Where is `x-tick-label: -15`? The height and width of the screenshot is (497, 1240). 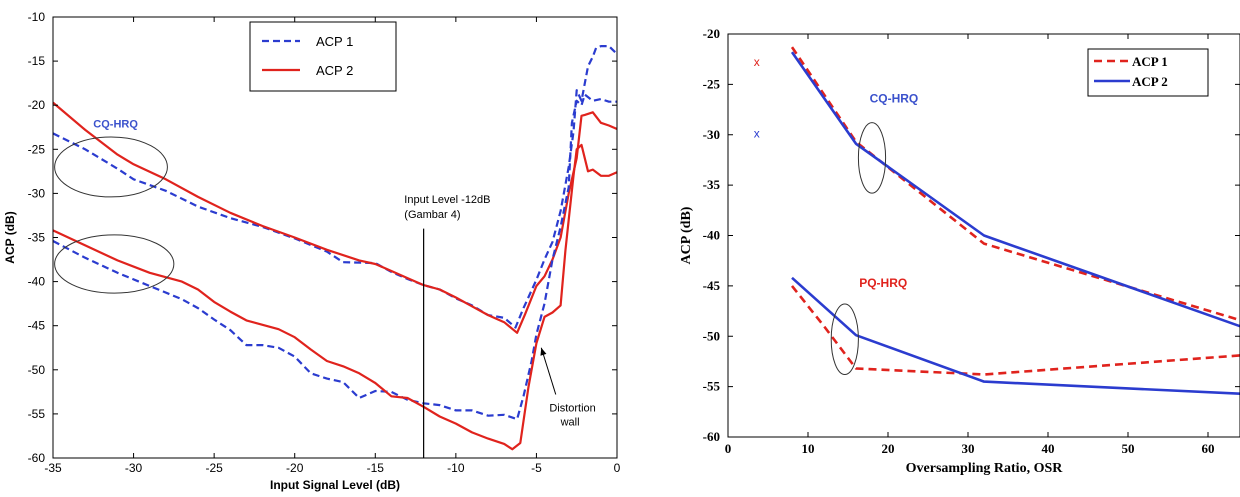 x-tick-label: -15 is located at coordinates (376, 468).